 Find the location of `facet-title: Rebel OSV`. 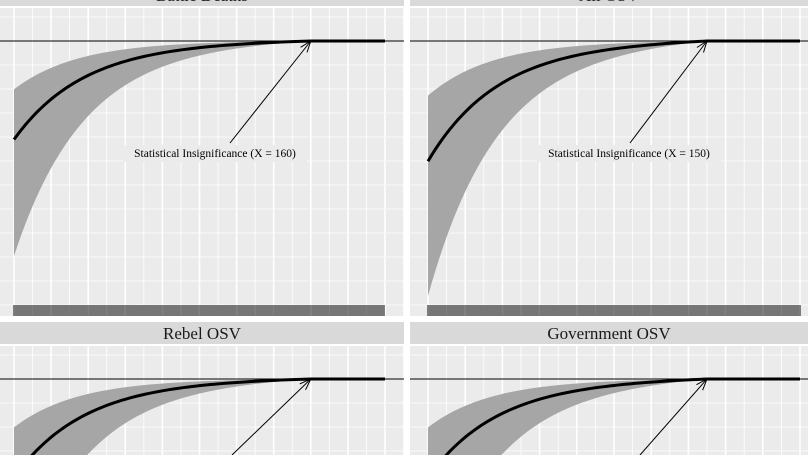

facet-title: Rebel OSV is located at coordinates (202, 333).